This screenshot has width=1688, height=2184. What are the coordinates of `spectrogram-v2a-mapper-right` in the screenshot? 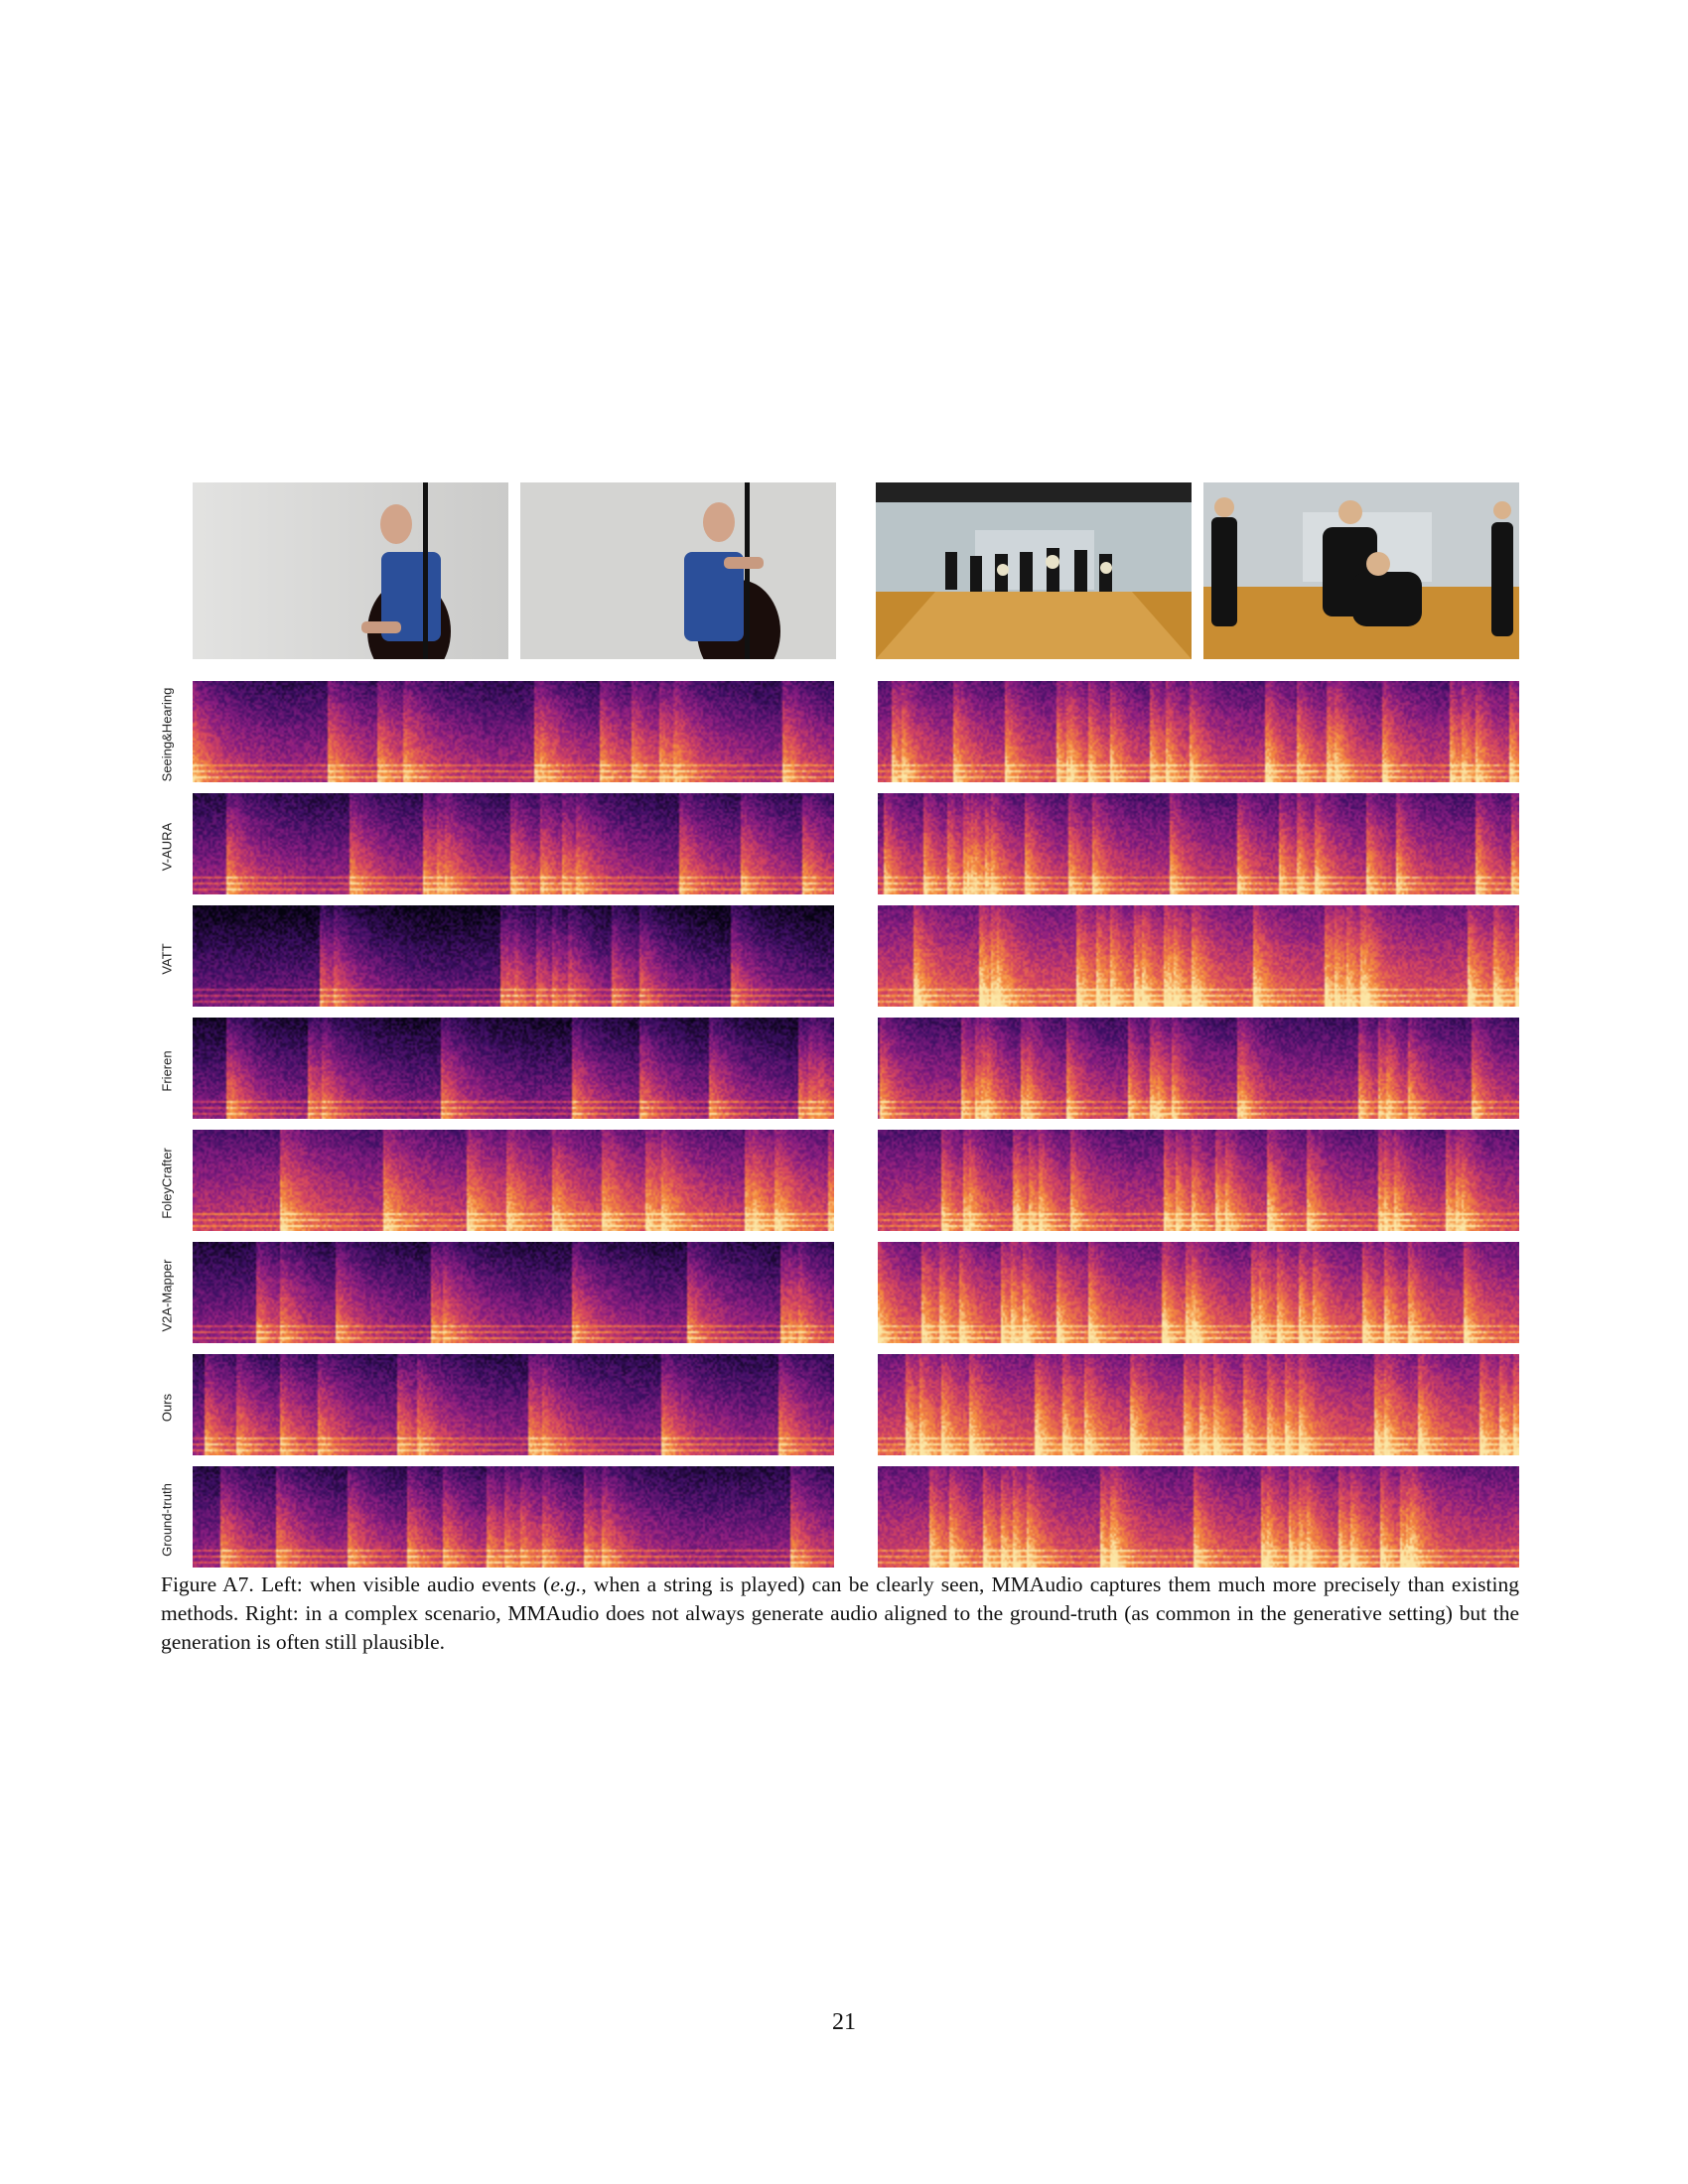 It's located at (1198, 1292).